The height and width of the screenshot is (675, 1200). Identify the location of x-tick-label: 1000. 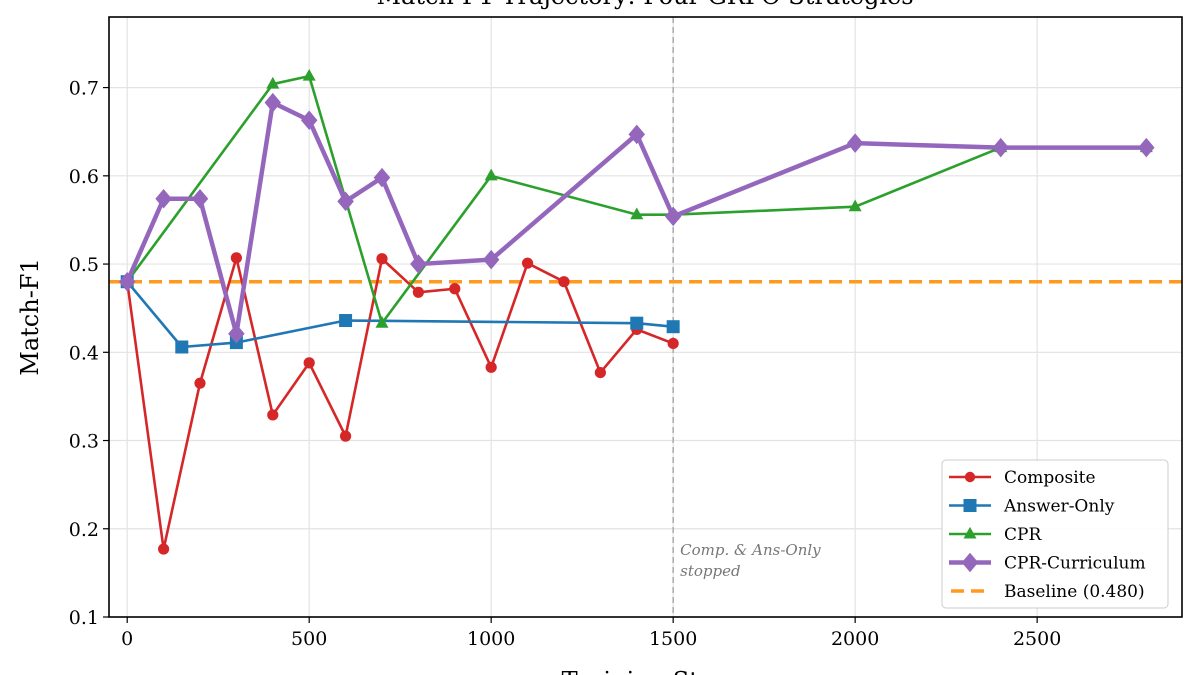
(491, 639).